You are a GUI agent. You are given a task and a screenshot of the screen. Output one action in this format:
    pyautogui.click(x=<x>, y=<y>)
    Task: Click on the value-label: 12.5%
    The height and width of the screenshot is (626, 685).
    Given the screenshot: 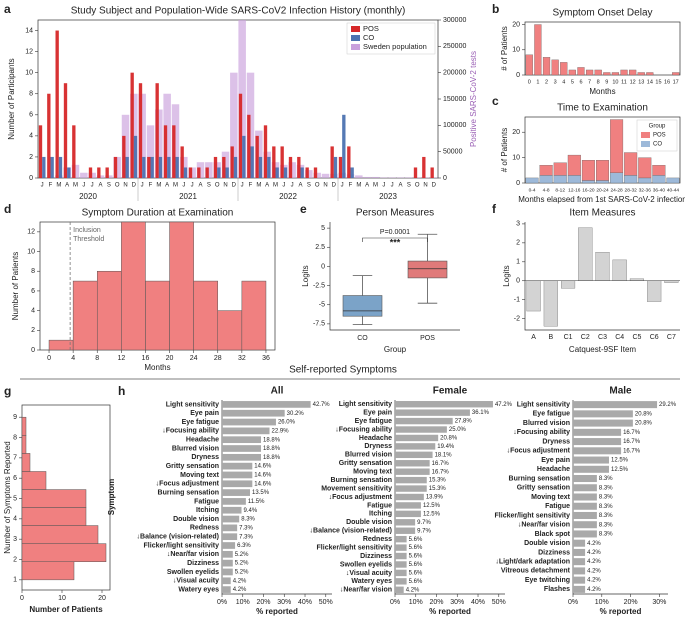 What is the action you would take?
    pyautogui.click(x=432, y=506)
    